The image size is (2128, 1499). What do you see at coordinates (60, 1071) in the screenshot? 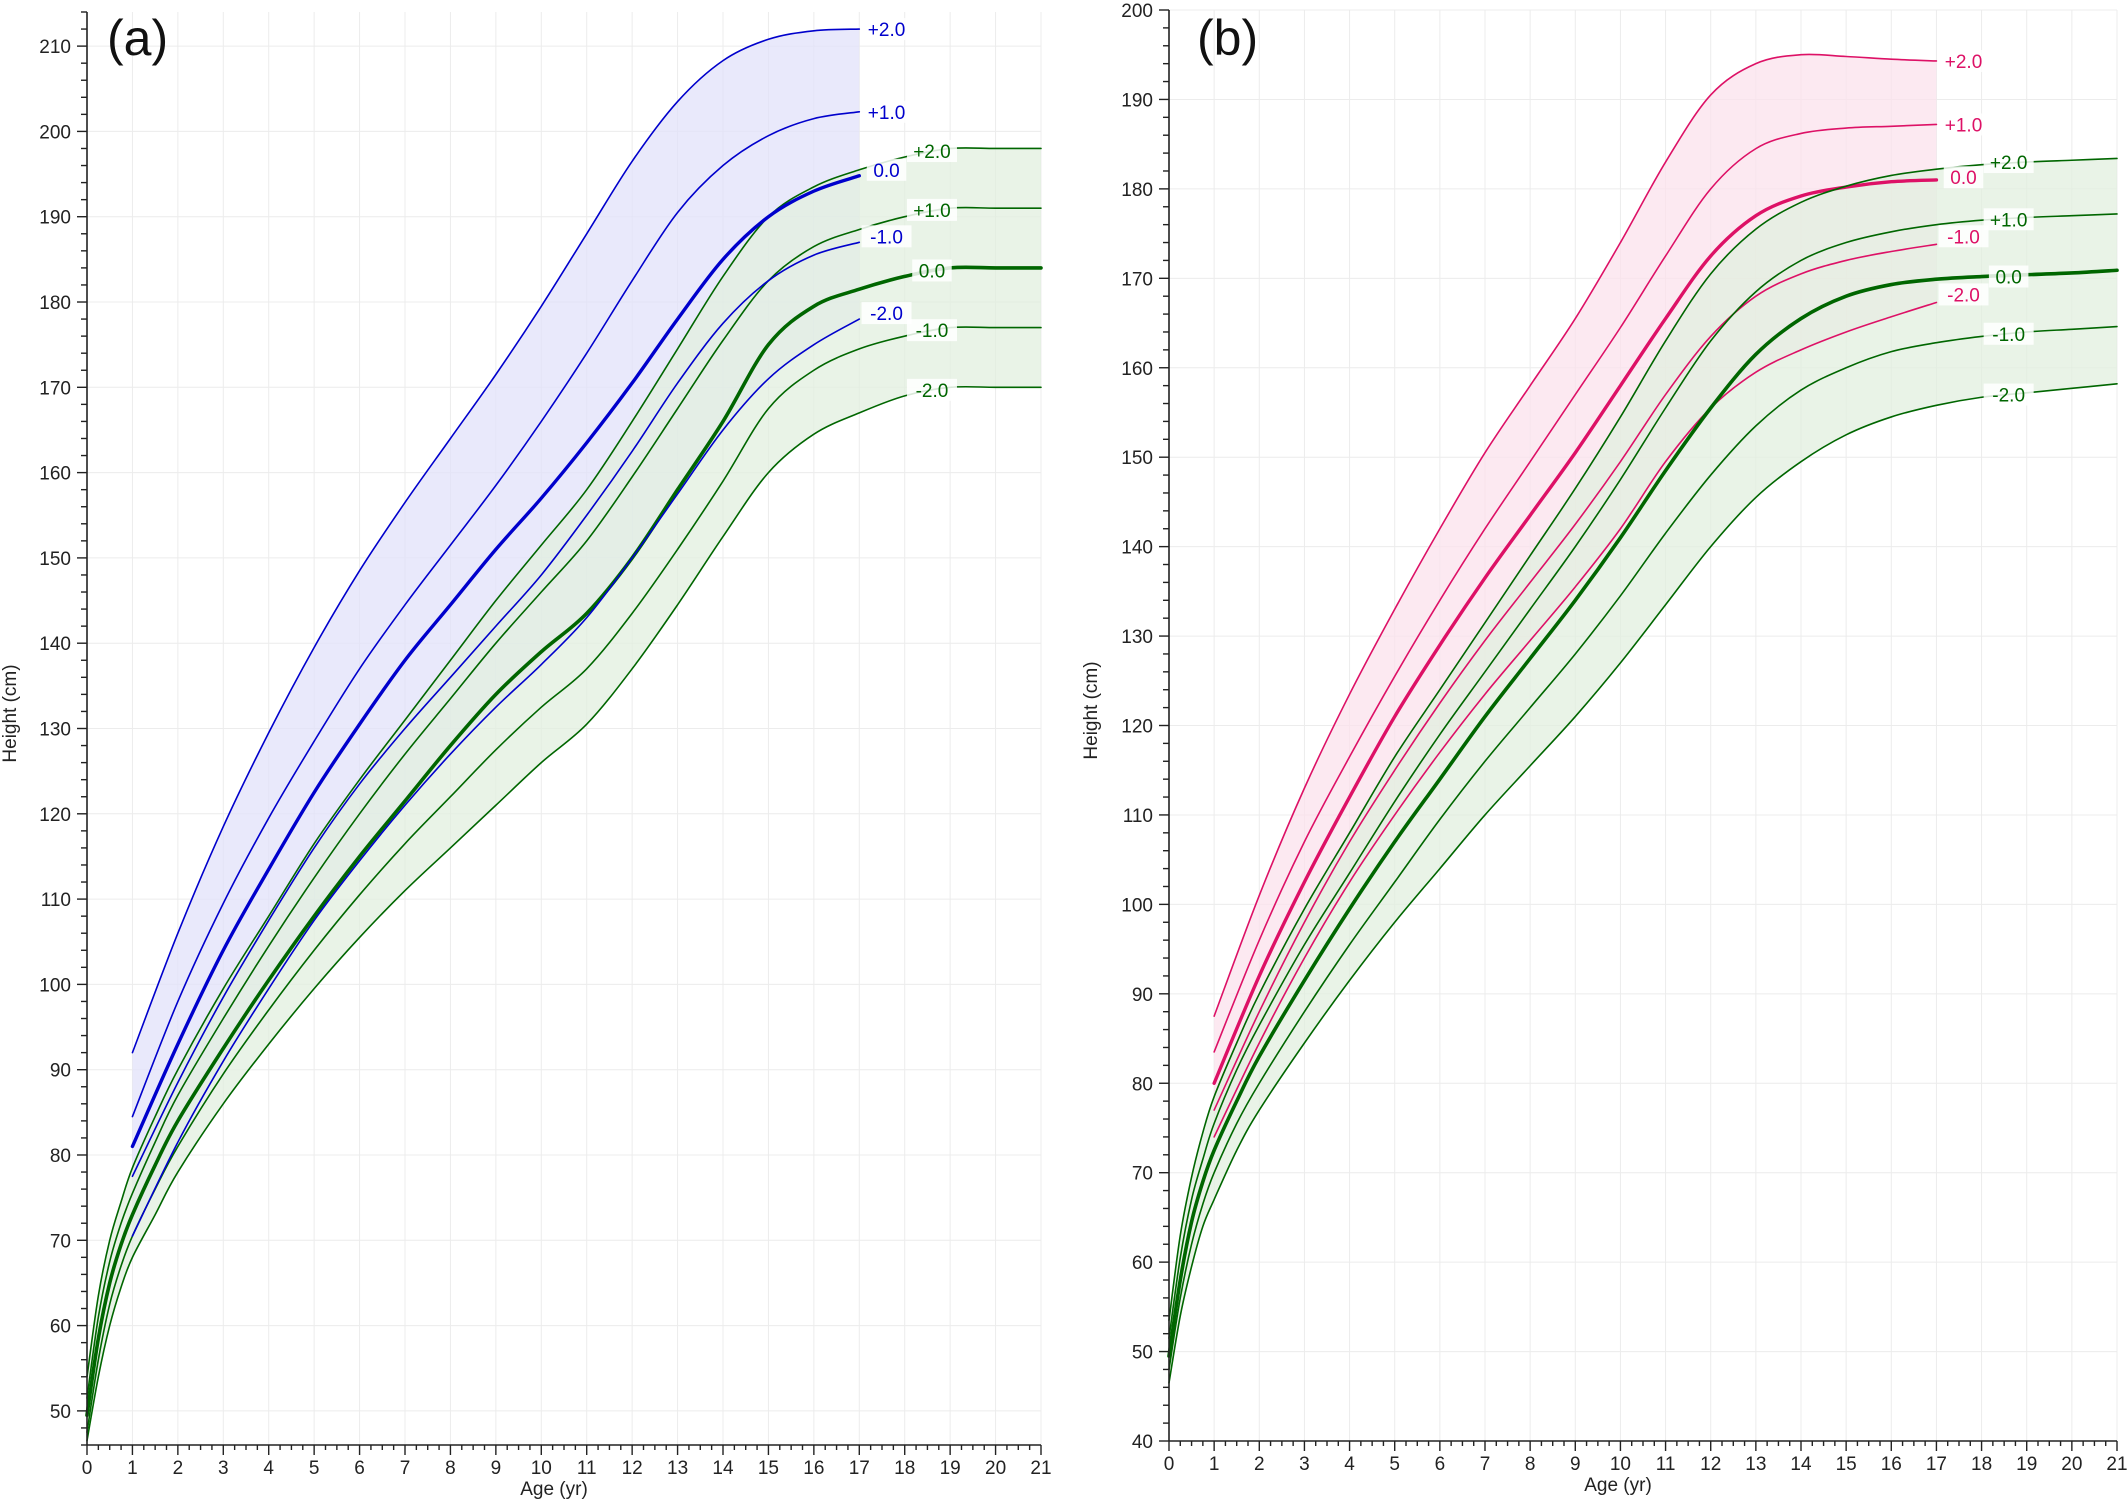
I see `y-tick-label: 90` at bounding box center [60, 1071].